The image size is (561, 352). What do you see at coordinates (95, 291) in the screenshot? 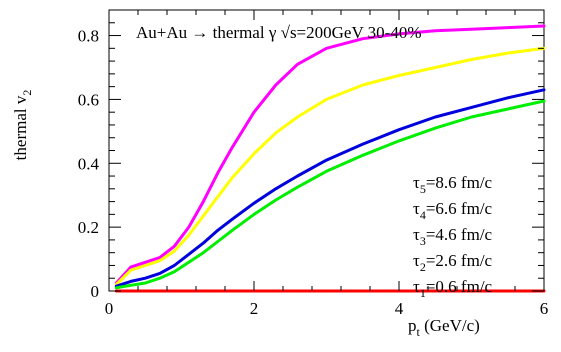
I see `y-tick-label: 0` at bounding box center [95, 291].